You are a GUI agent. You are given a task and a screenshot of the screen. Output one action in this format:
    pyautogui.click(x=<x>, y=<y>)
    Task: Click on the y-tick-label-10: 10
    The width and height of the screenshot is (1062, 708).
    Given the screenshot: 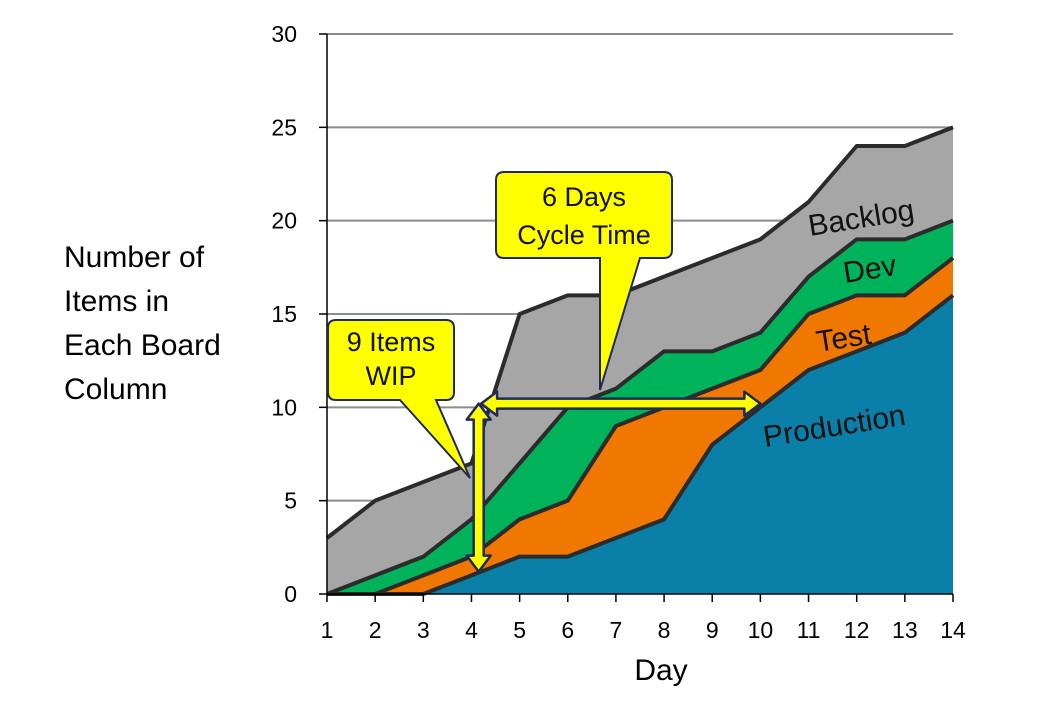 What is the action you would take?
    pyautogui.click(x=284, y=407)
    